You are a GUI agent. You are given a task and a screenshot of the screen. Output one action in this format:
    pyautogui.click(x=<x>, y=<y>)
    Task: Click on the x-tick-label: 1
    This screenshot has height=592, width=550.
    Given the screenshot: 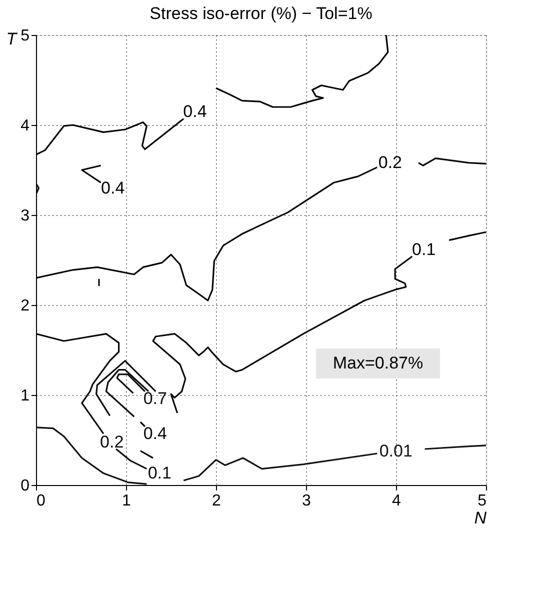 What is the action you would take?
    pyautogui.click(x=127, y=501)
    